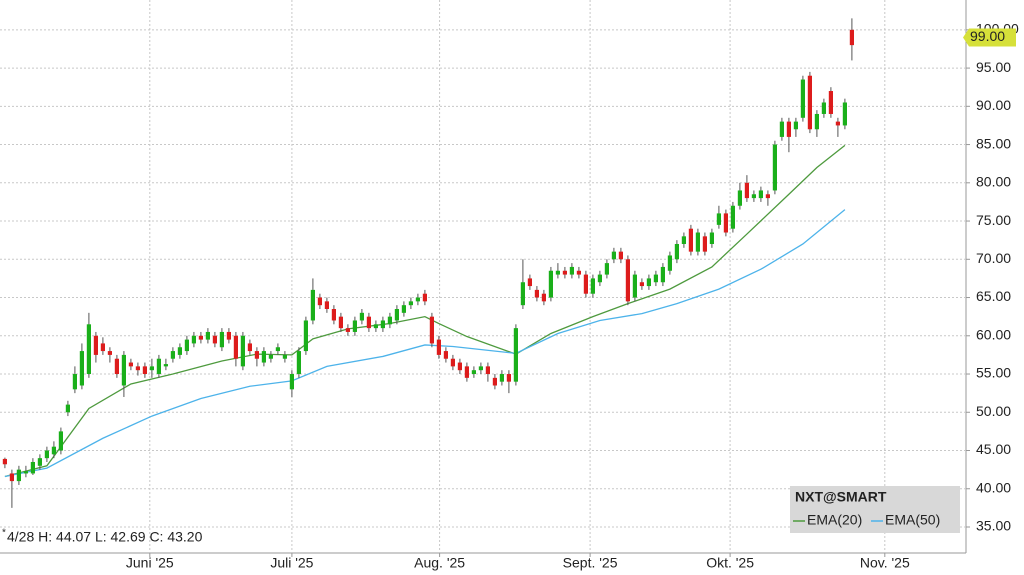  I want to click on x-tick-label: Okt. '25, so click(730, 563).